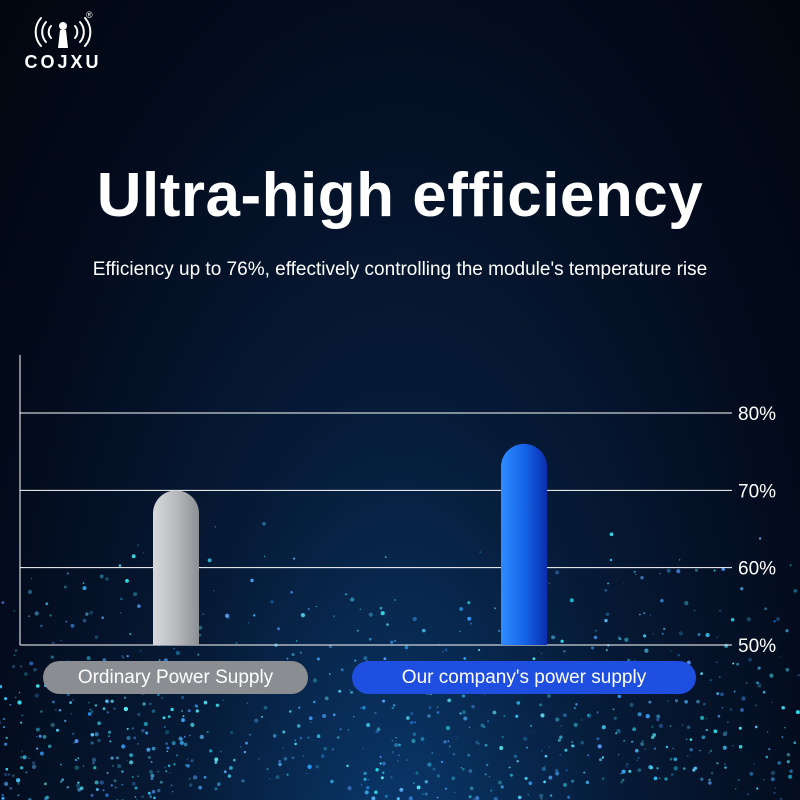 The image size is (800, 800). I want to click on y-tick-label: 50%, so click(757, 646).